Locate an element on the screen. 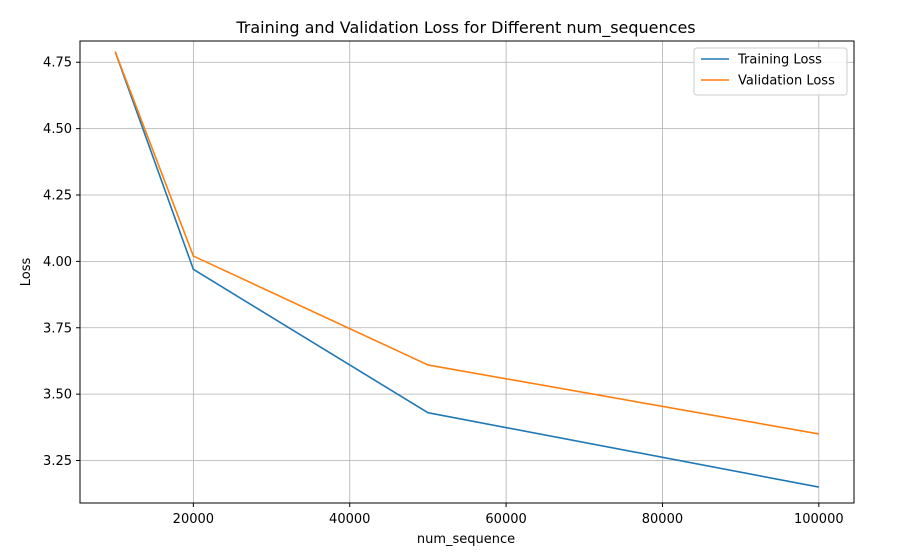 Image resolution: width=922 pixels, height=554 pixels. y-axis-ticks: 3.25 3.50 3.75 4.00 4.25 4.50 4.75 is located at coordinates (61, 262).